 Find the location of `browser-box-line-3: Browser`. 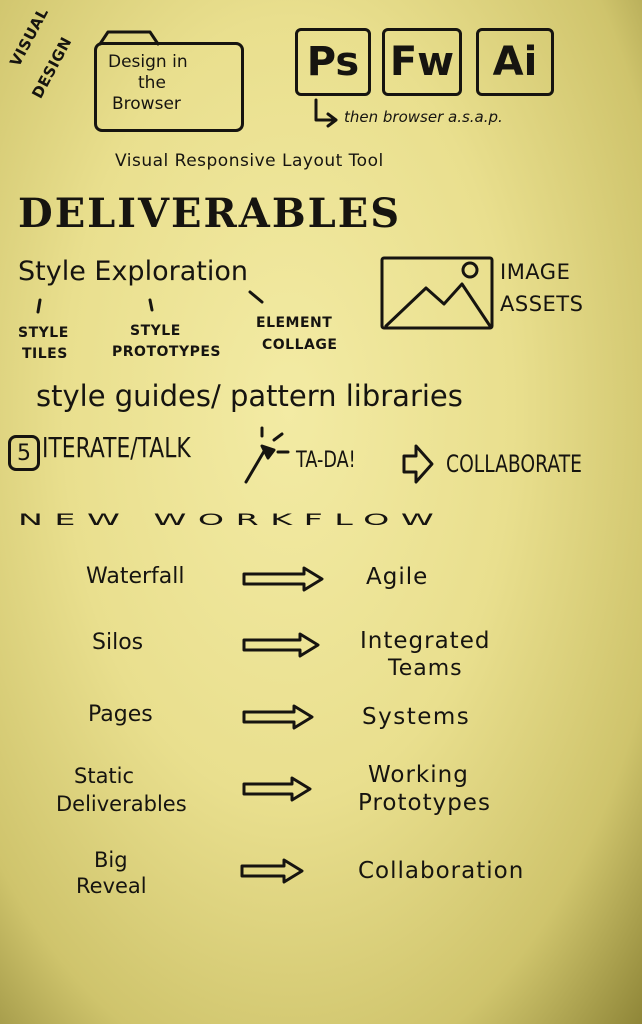

browser-box-line-3: Browser is located at coordinates (146, 104).